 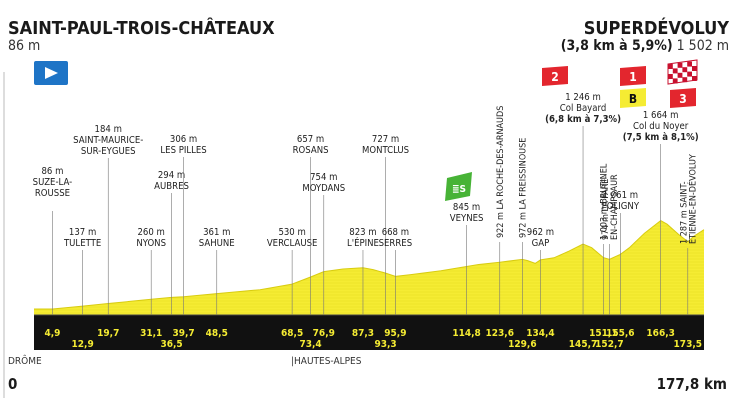 What do you see at coordinates (151, 232) in the screenshot?
I see `waypoint-text: 260 m` at bounding box center [151, 232].